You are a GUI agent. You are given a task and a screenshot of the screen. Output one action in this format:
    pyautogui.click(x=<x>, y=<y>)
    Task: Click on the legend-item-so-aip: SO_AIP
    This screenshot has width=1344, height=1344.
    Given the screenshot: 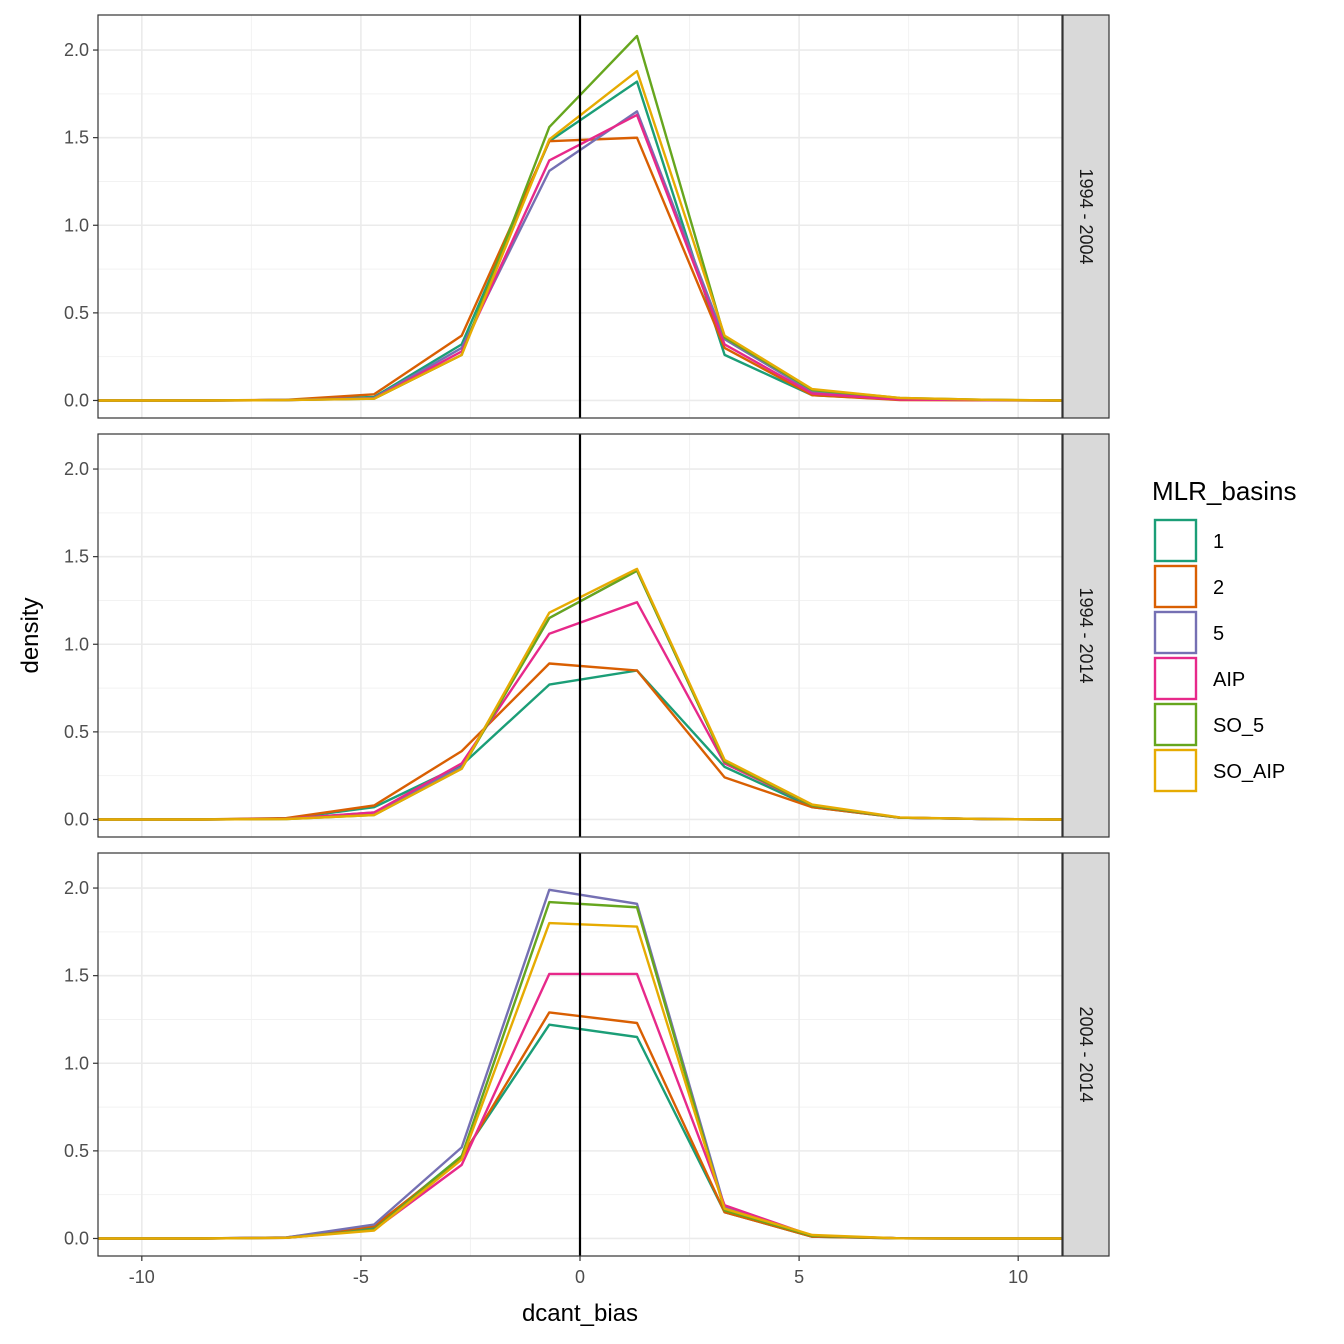 What is the action you would take?
    pyautogui.click(x=1219, y=770)
    